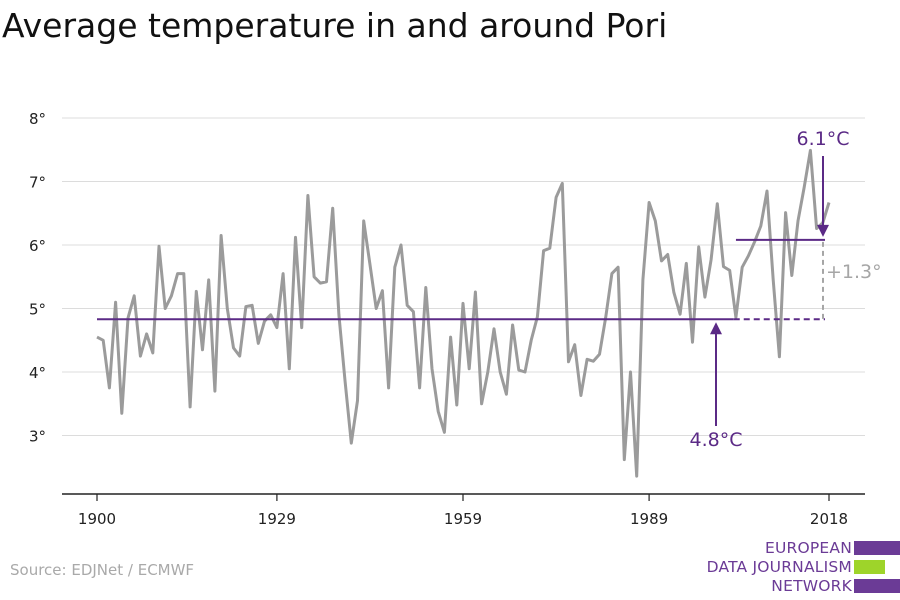  What do you see at coordinates (649, 519) in the screenshot?
I see `x-tick-label-1989: 1989` at bounding box center [649, 519].